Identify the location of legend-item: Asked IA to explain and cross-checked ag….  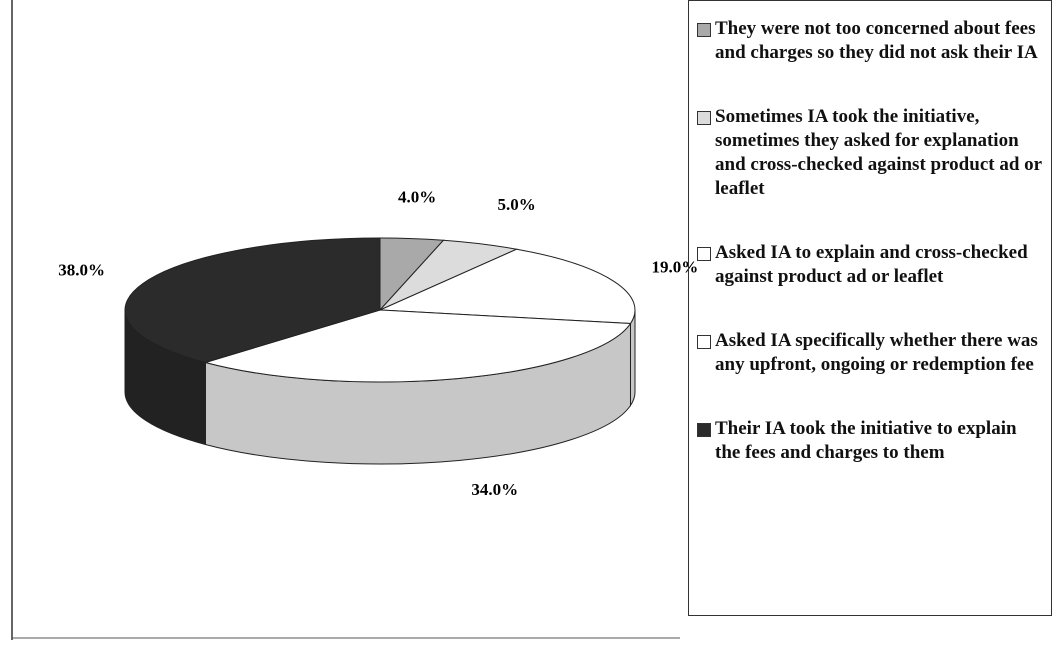
(870, 265).